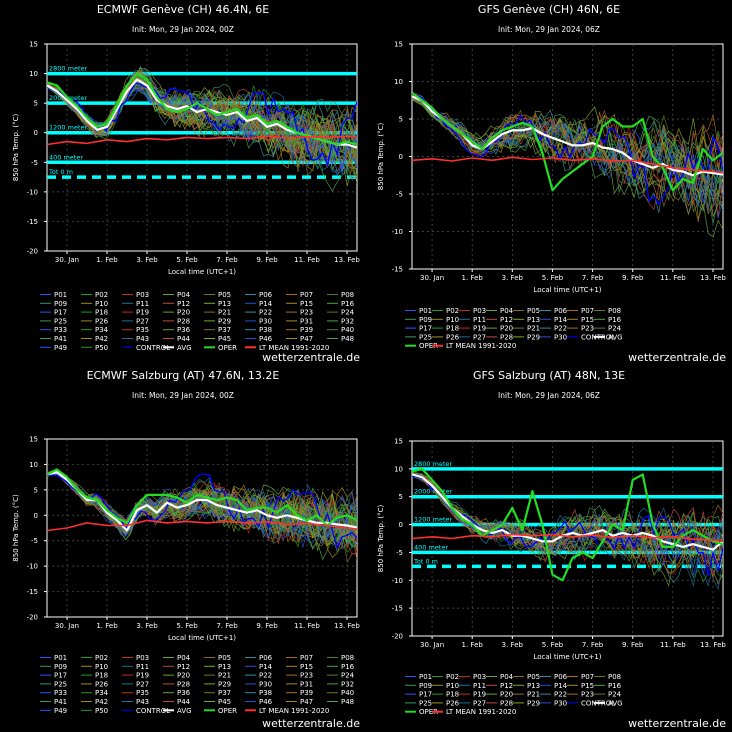 The height and width of the screenshot is (732, 732). I want to click on legend-label: P45, so click(224, 339).